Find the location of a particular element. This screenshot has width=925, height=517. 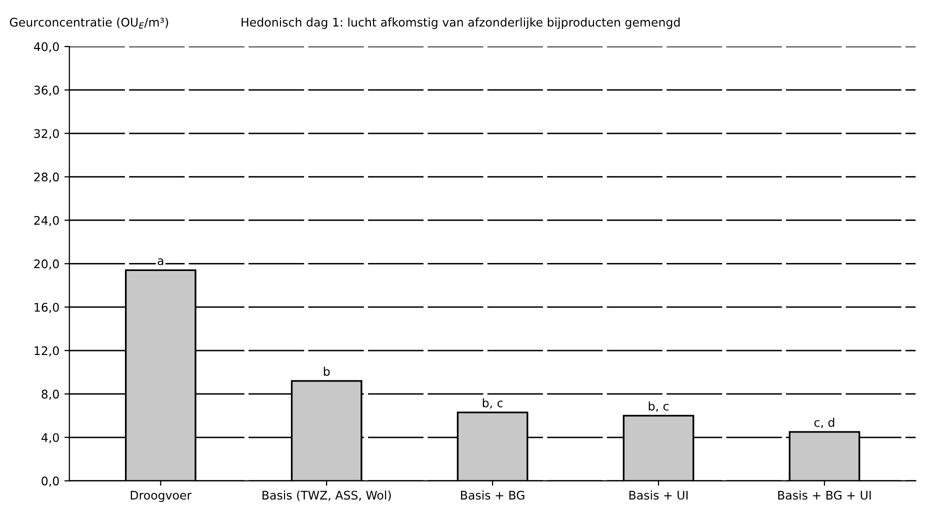

y-tick-label: 20,0 is located at coordinates (46, 264).